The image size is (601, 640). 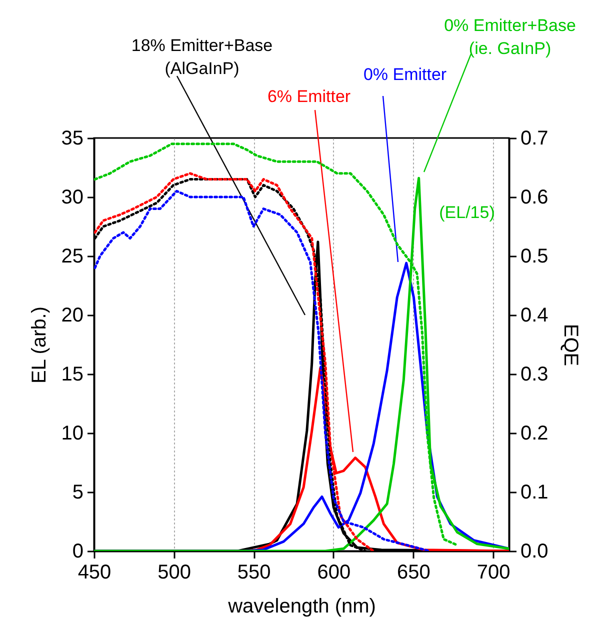 I want to click on x-tick-label: 500, so click(x=174, y=573).